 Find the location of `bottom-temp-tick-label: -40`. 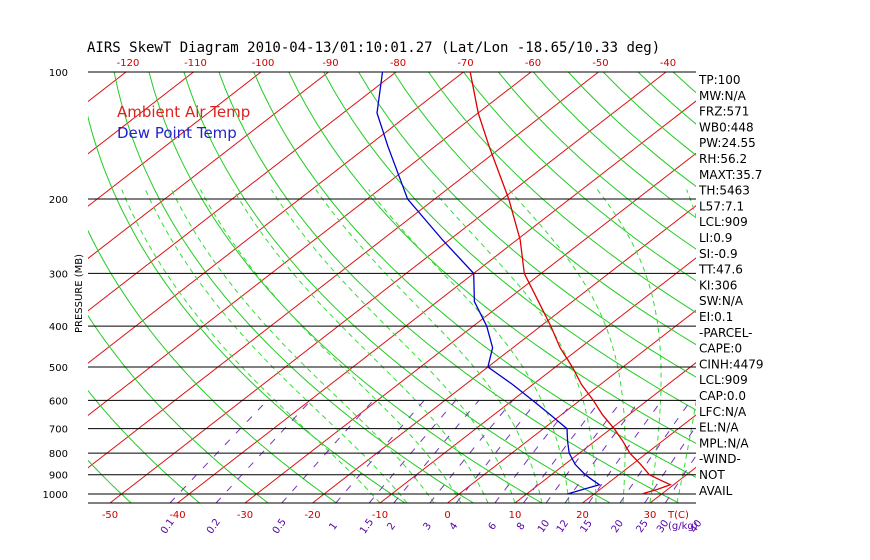

bottom-temp-tick-label: -40 is located at coordinates (177, 515).